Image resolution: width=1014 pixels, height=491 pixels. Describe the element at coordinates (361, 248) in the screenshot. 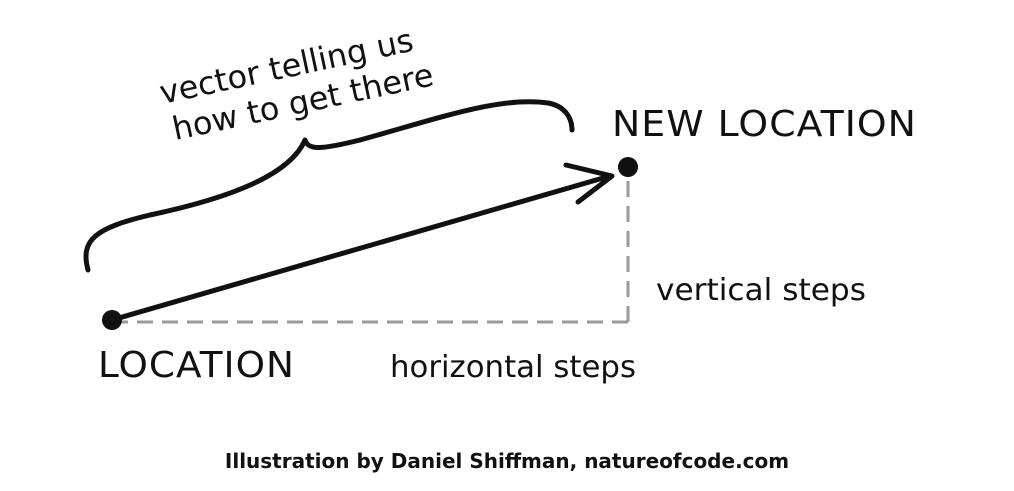

I see `vector-arrow-shaft` at that location.